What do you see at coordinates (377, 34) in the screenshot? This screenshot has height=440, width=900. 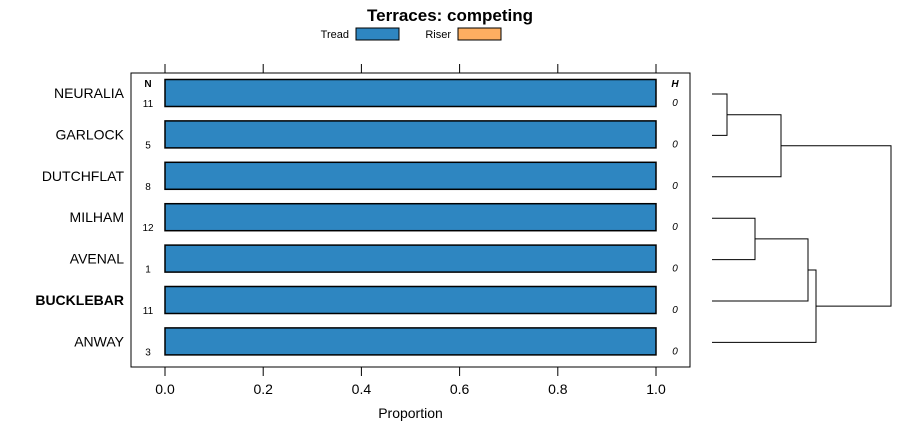 I see `legend-swatch-tread` at bounding box center [377, 34].